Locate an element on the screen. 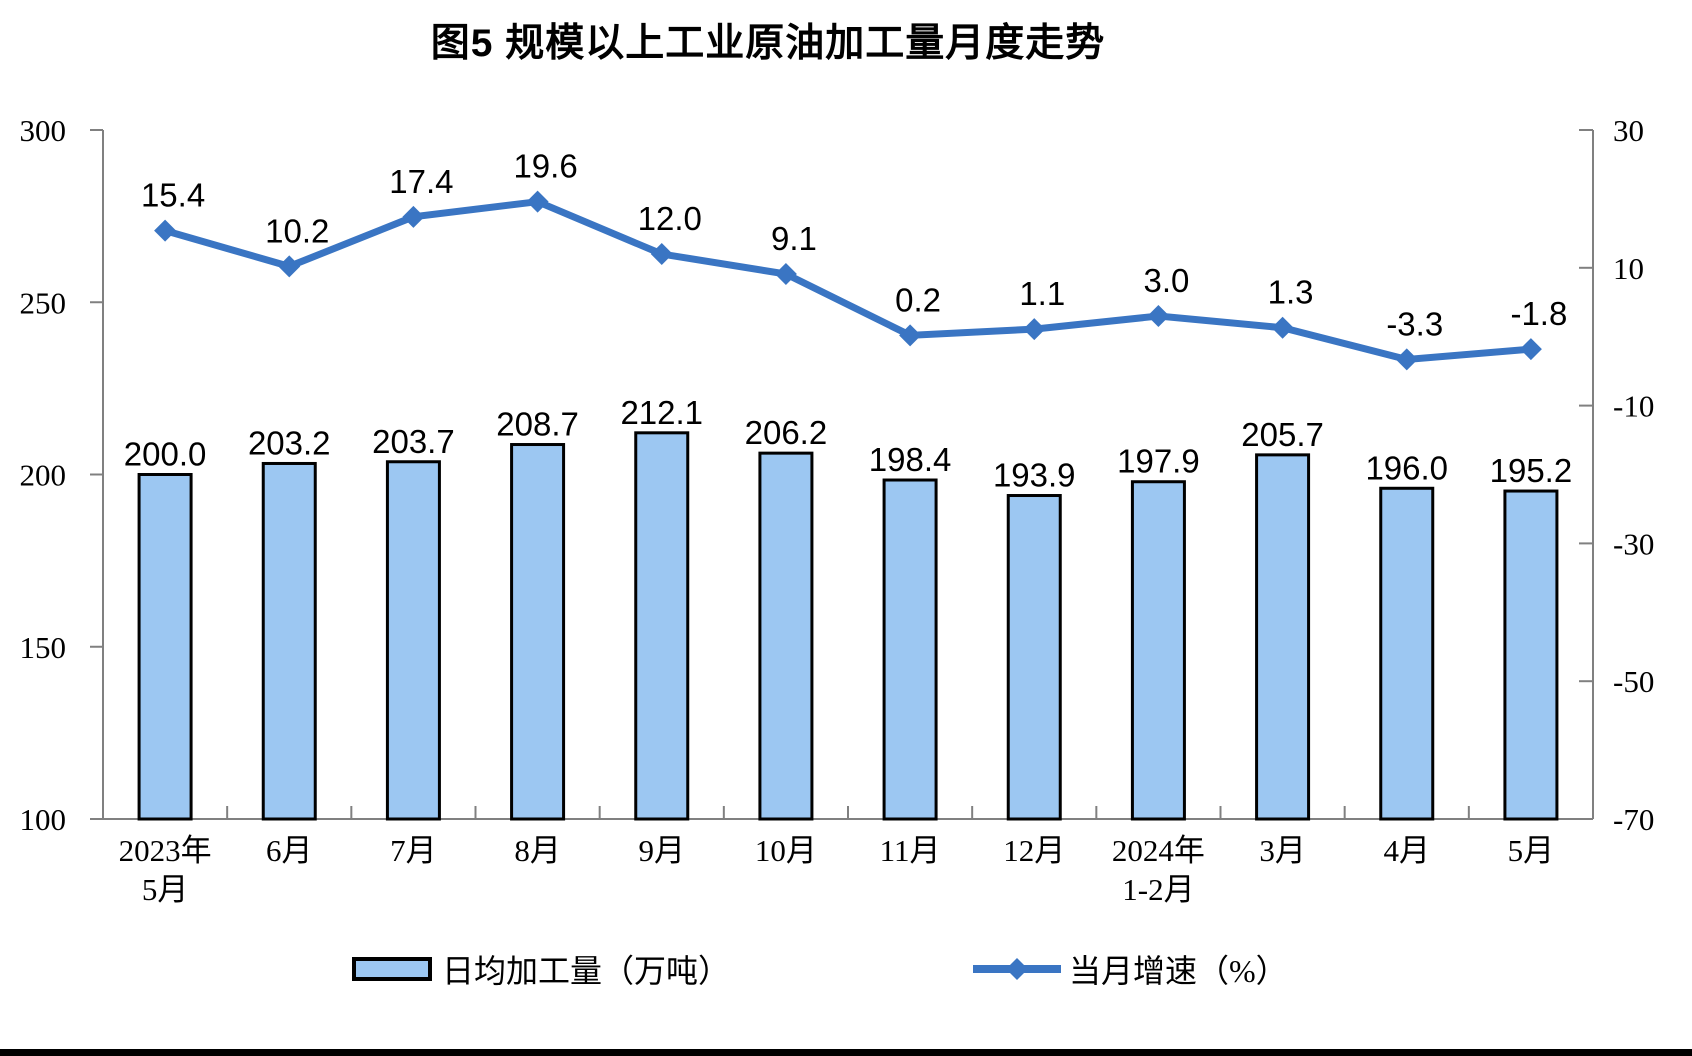 This screenshot has height=1056, width=1692. x-axis-category-label: 3月 is located at coordinates (1282, 850).